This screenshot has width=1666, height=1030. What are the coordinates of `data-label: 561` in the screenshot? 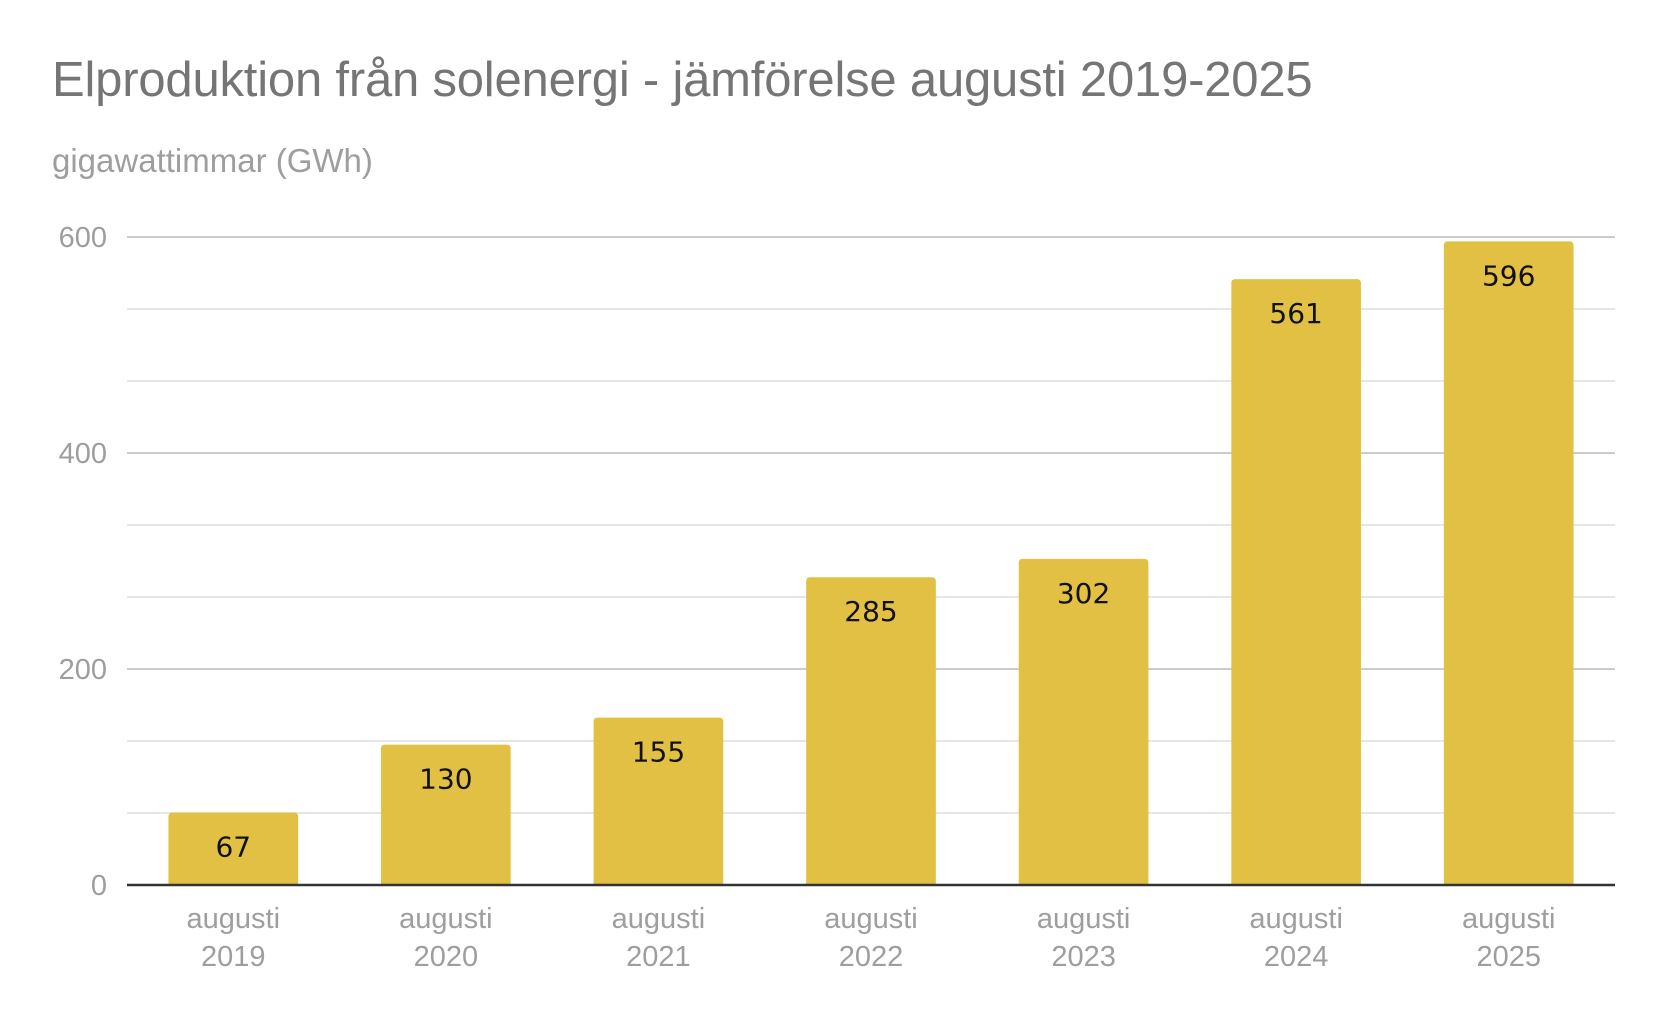 It's located at (1295, 313).